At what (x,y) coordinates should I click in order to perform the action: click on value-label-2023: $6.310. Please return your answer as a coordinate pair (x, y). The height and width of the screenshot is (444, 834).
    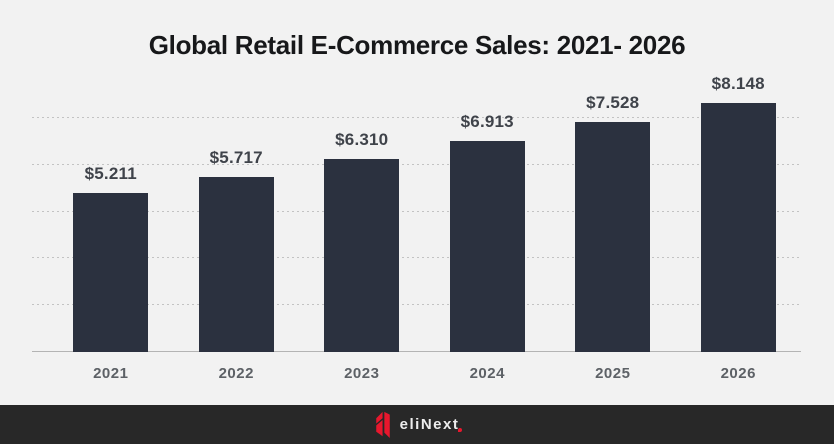
    Looking at the image, I should click on (362, 139).